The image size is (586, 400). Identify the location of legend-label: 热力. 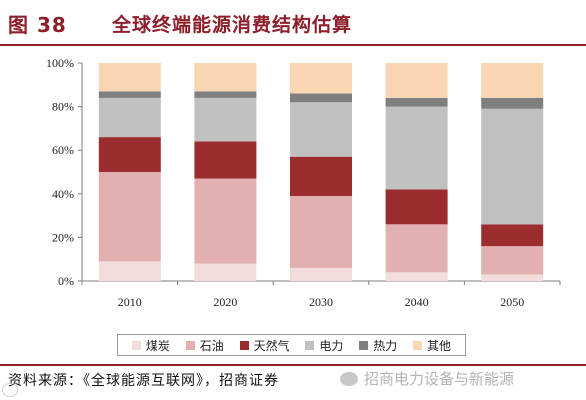
(385, 345).